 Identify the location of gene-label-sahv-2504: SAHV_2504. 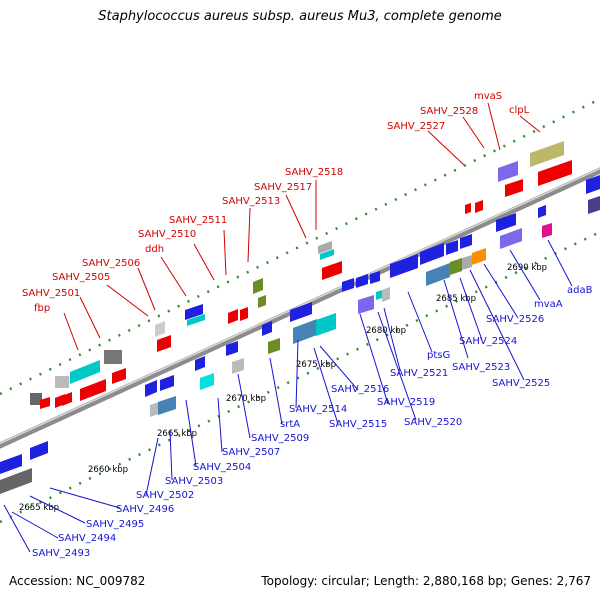
(222, 467).